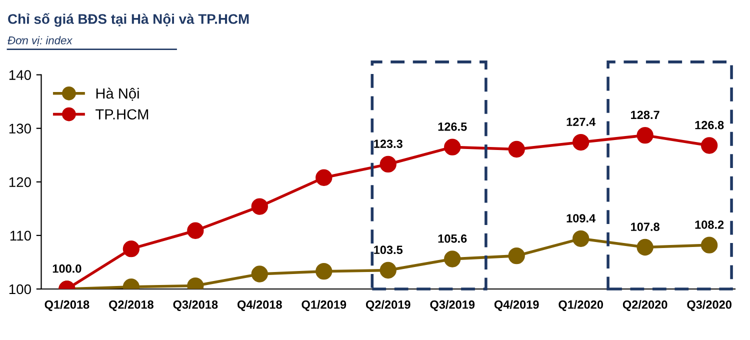 This screenshot has height=340, width=750. What do you see at coordinates (580, 305) in the screenshot?
I see `x-tick-label: Q1/2020` at bounding box center [580, 305].